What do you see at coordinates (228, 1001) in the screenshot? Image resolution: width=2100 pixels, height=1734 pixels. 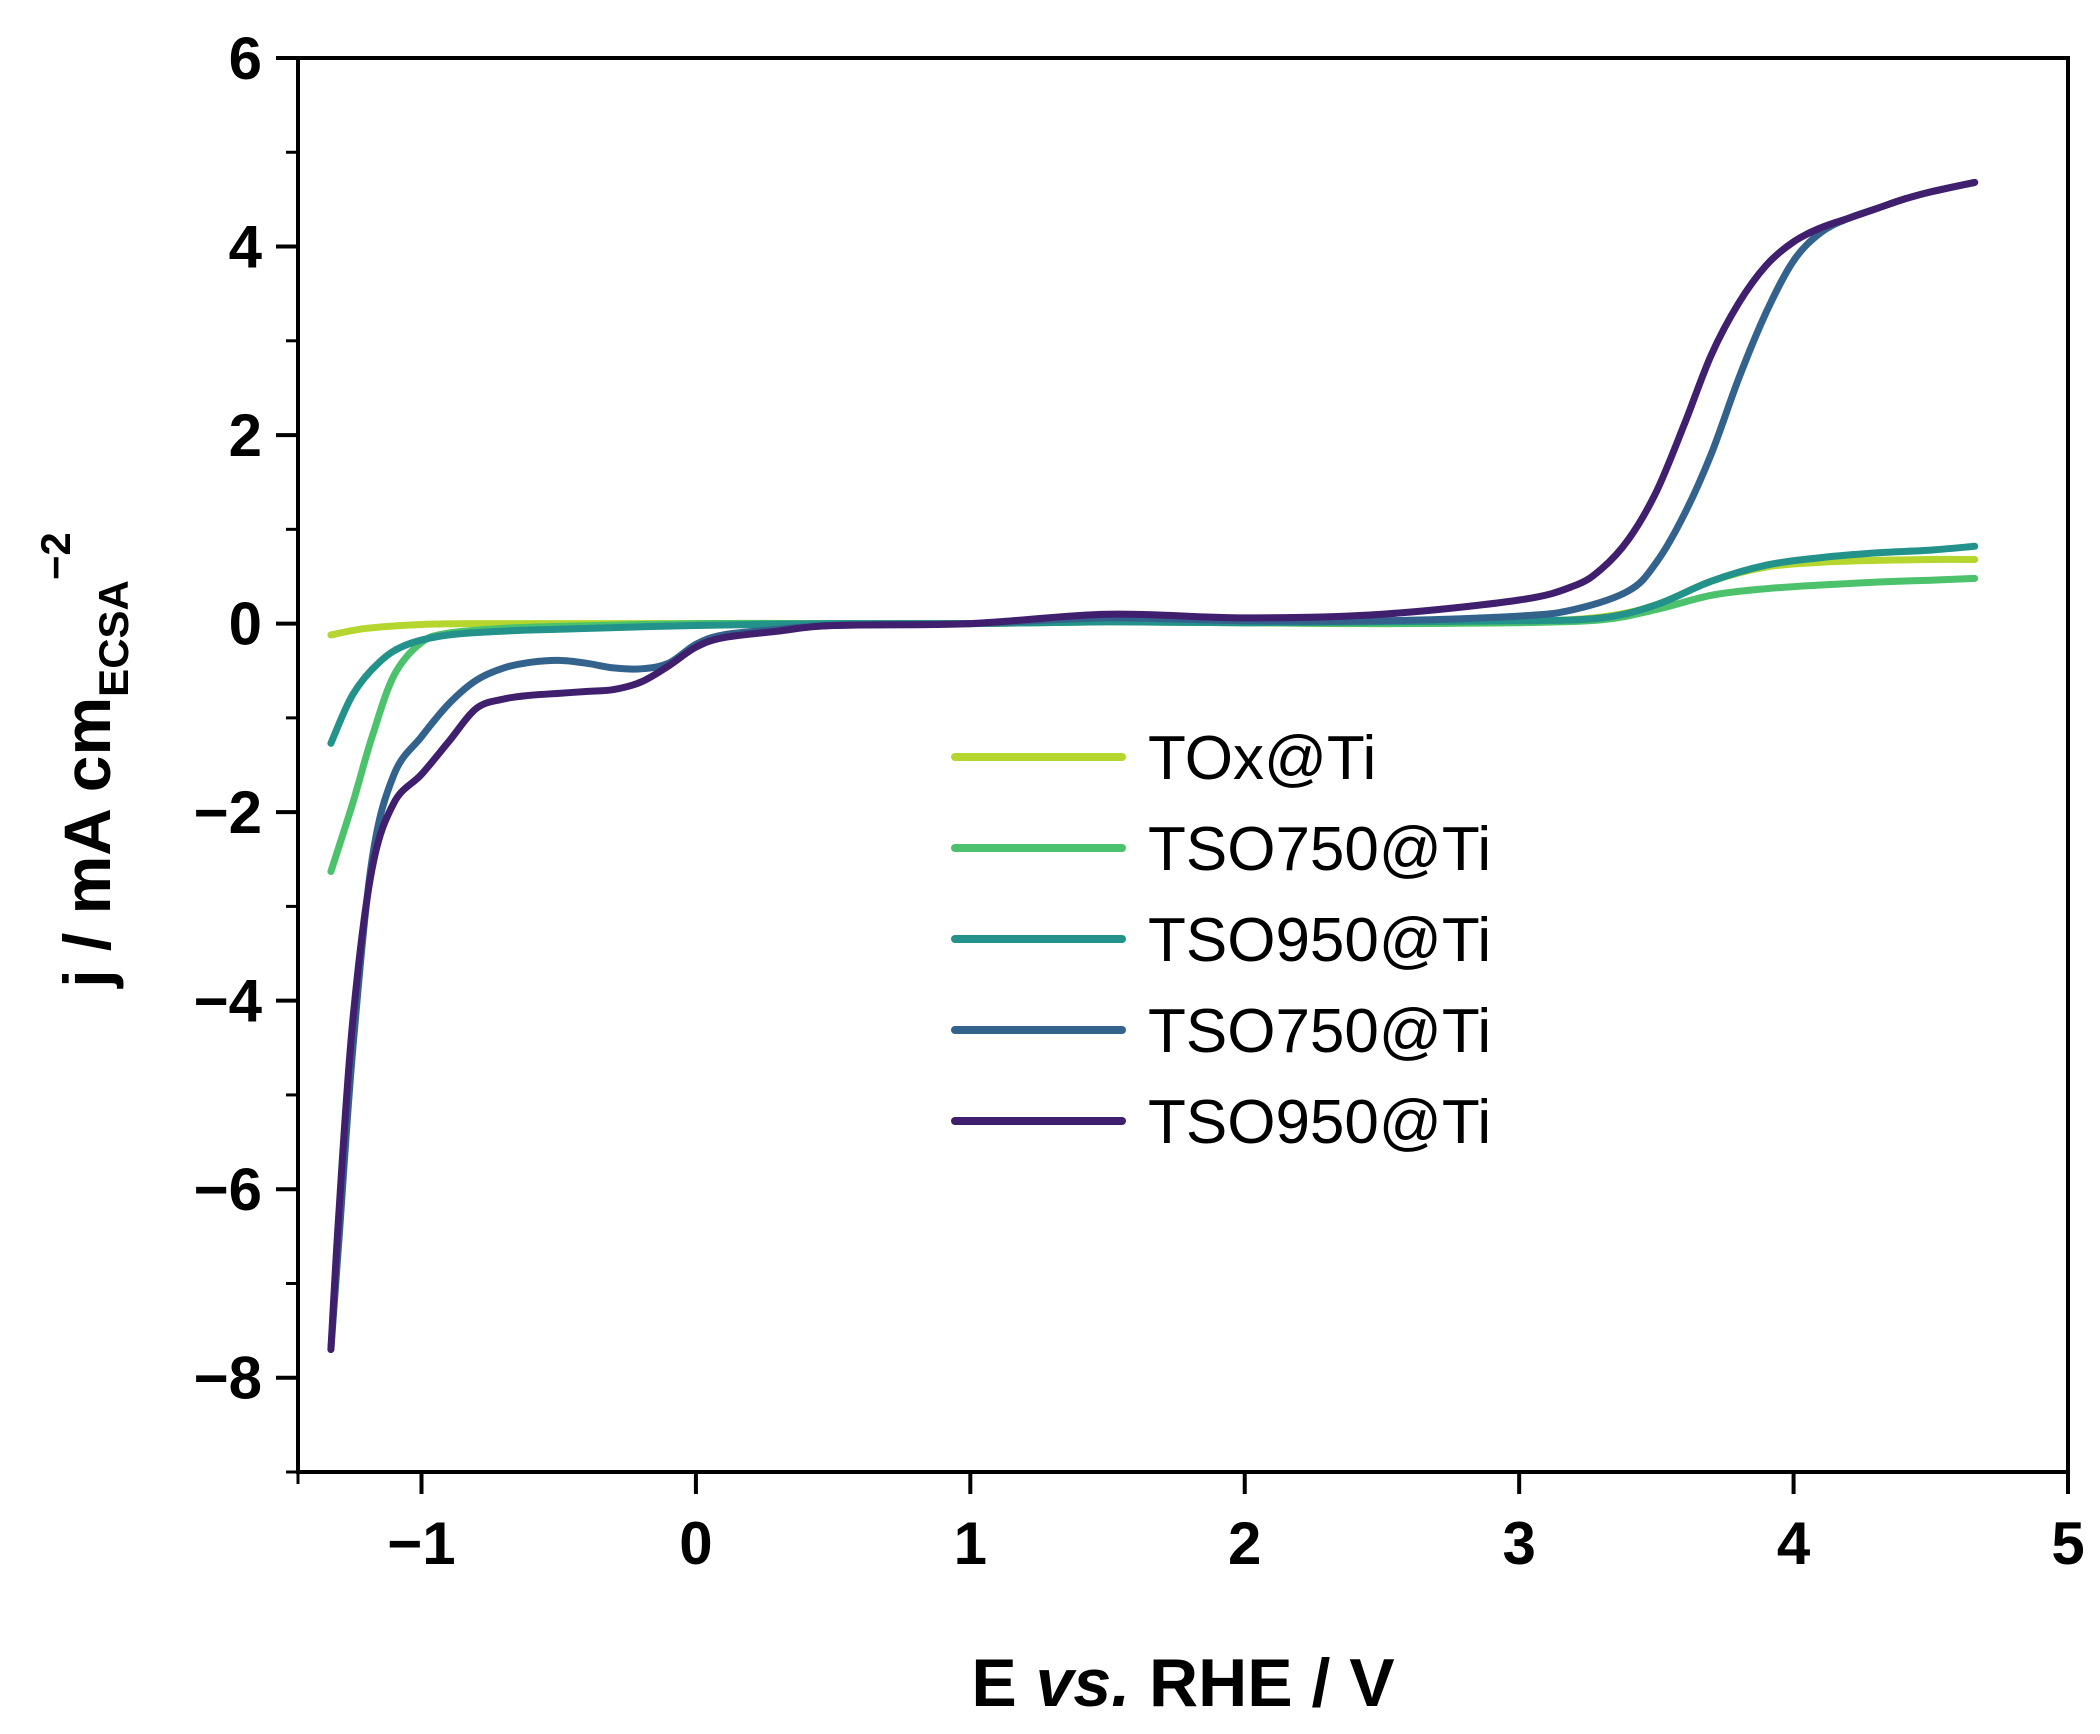 I see `y-tick-label: −4` at bounding box center [228, 1001].